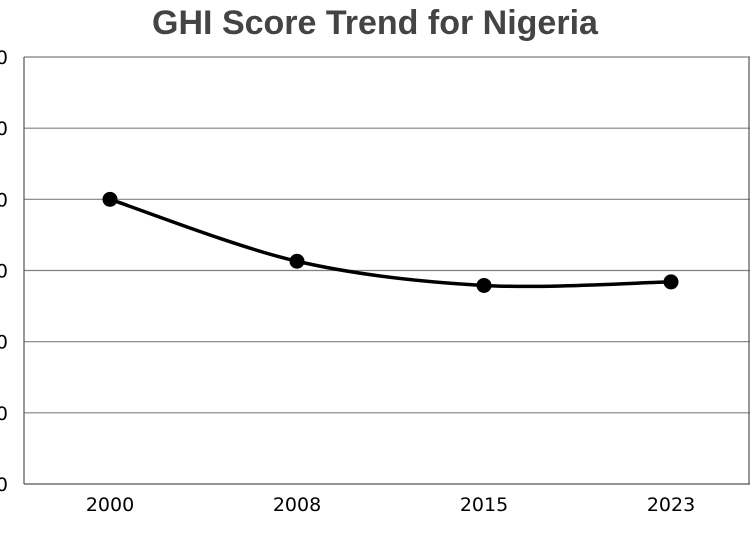  What do you see at coordinates (110, 199) in the screenshot?
I see `data-point-2000` at bounding box center [110, 199].